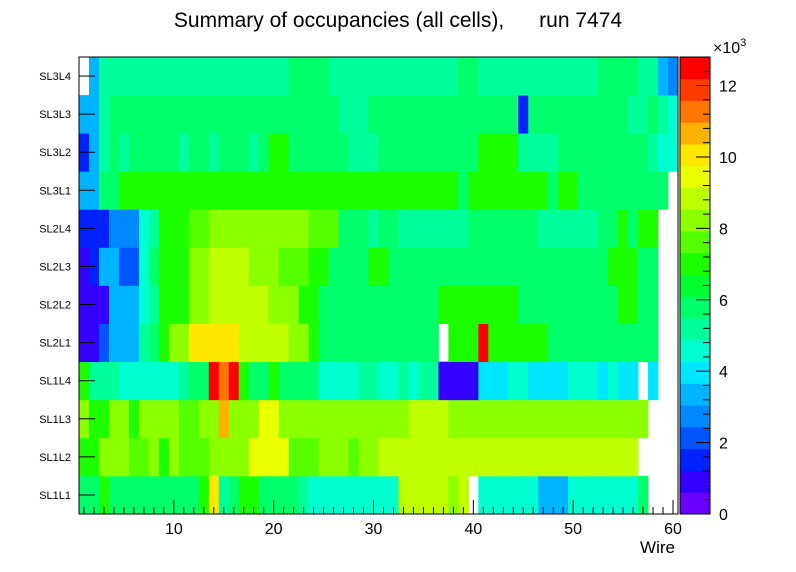 The width and height of the screenshot is (796, 572). I want to click on x-tick-label: 40, so click(473, 529).